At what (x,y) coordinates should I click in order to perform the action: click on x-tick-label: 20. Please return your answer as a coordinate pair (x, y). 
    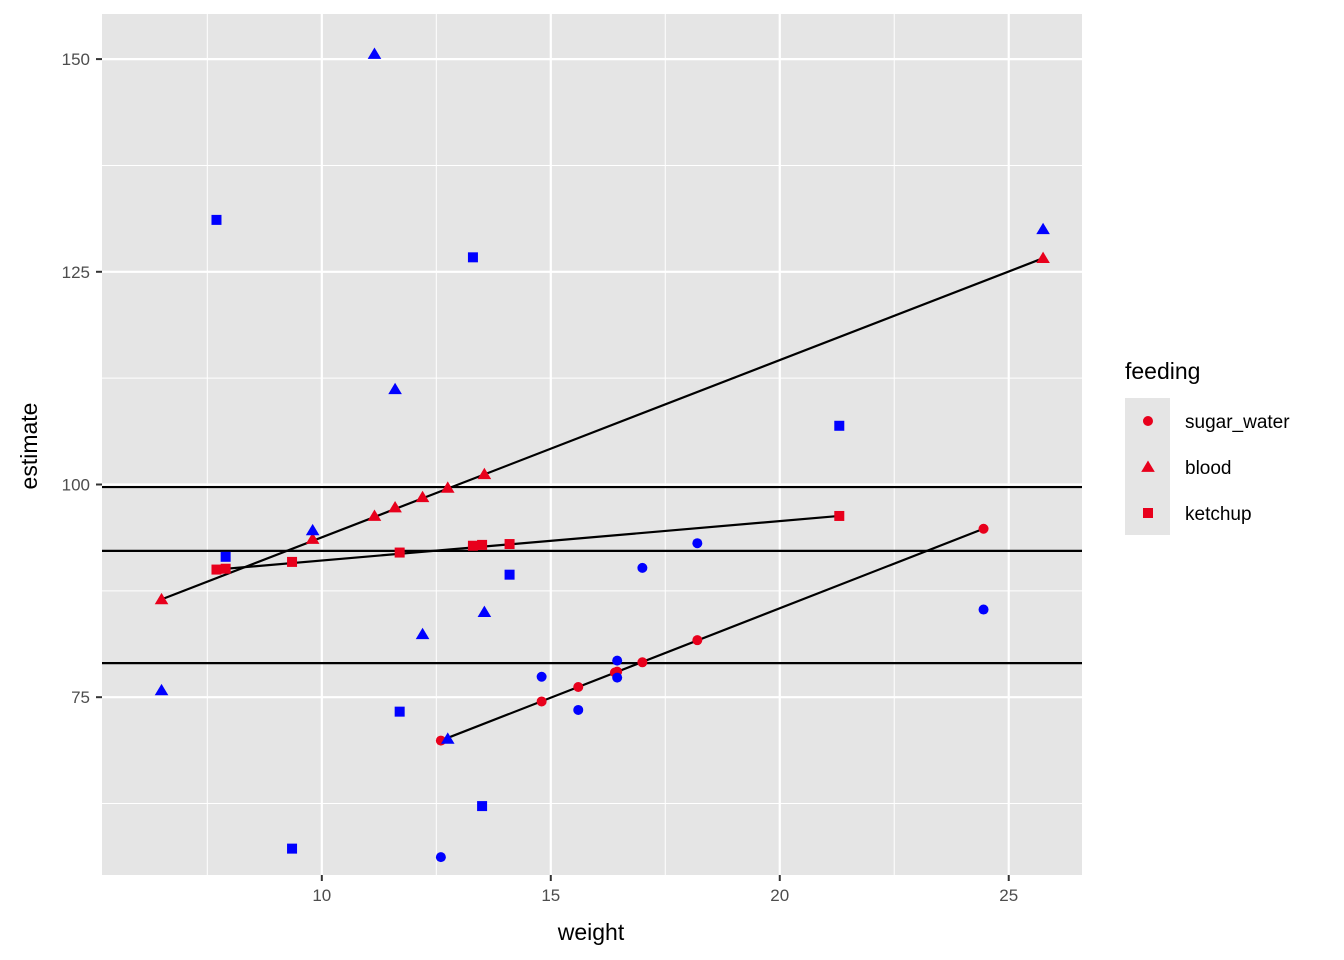
    Looking at the image, I should click on (779, 895).